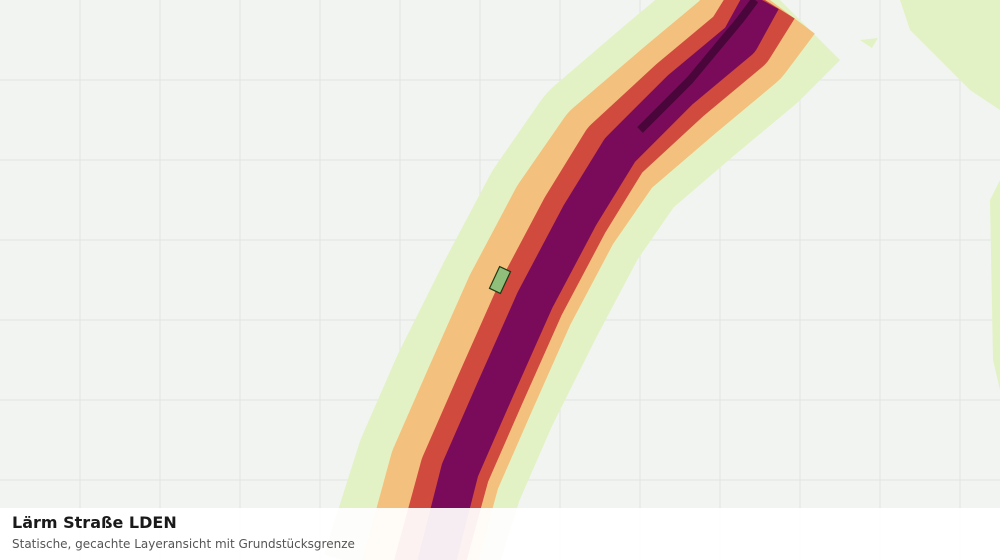  Describe the element at coordinates (94, 522) in the screenshot. I see `layer-title: Lärm Straße LDEN` at that location.